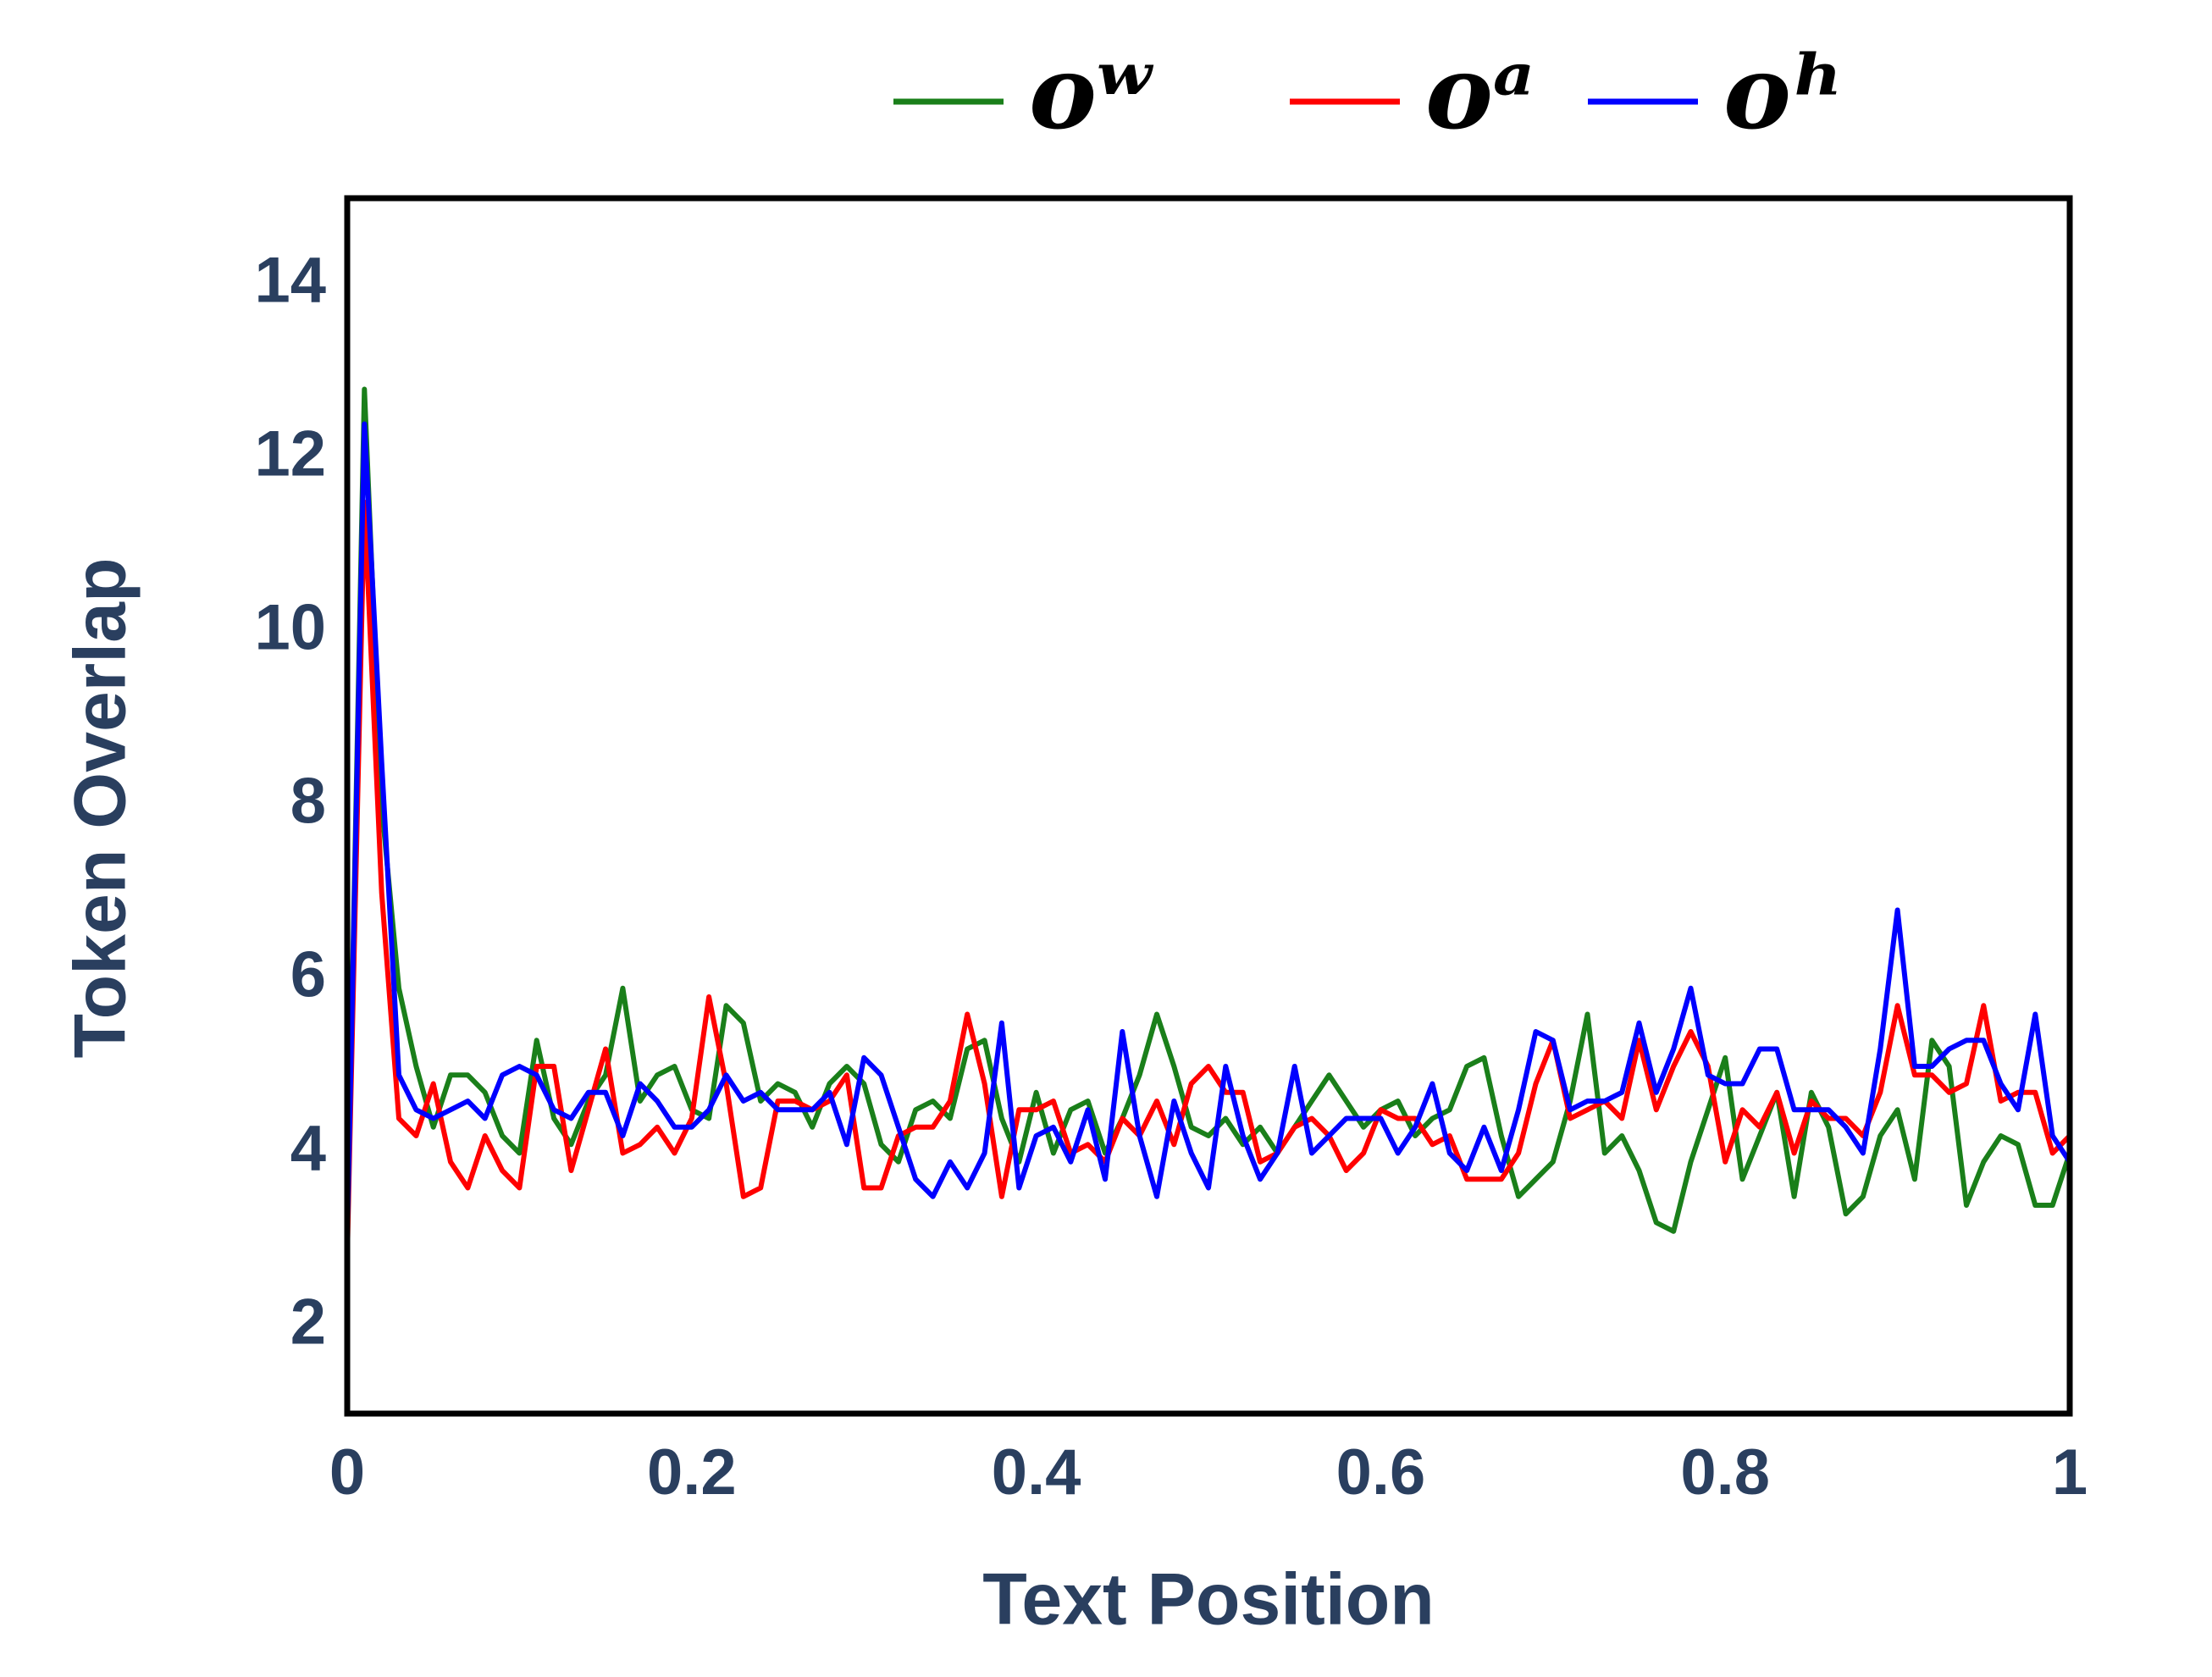  Describe the element at coordinates (308, 802) in the screenshot. I see `y-tick-label: 8` at that location.